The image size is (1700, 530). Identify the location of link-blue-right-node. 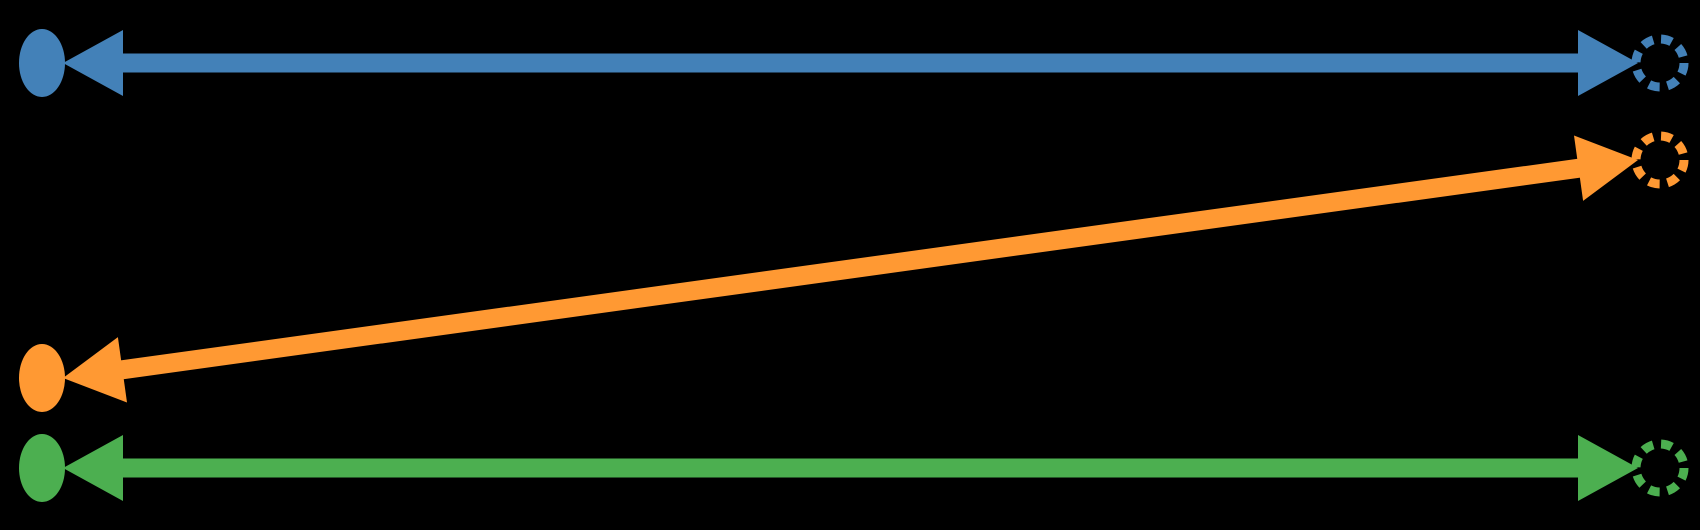
(1660, 63).